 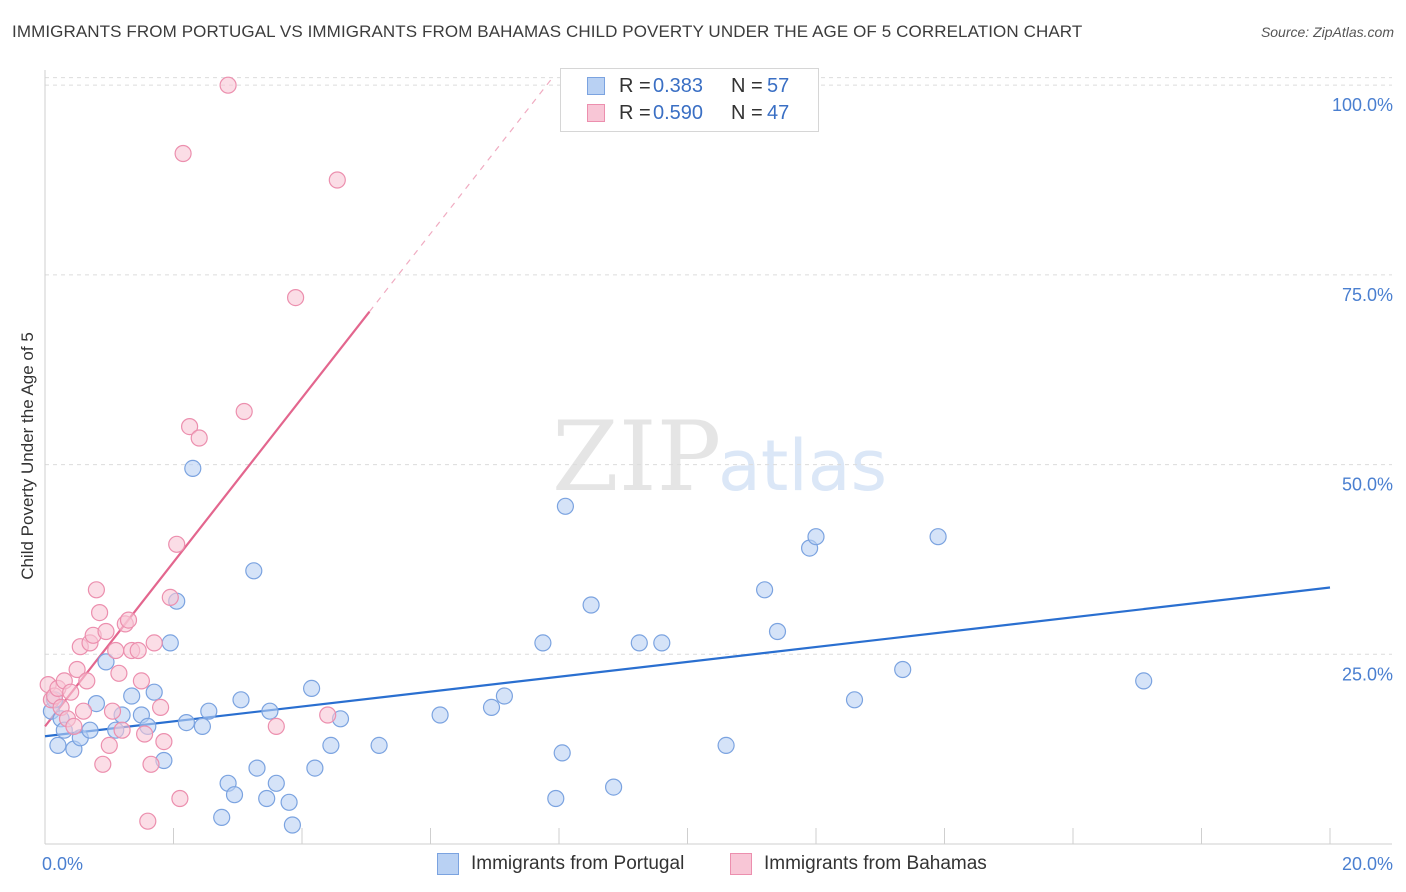 What do you see at coordinates (1367, 864) in the screenshot?
I see `x-tick-label: 20.0%` at bounding box center [1367, 864].